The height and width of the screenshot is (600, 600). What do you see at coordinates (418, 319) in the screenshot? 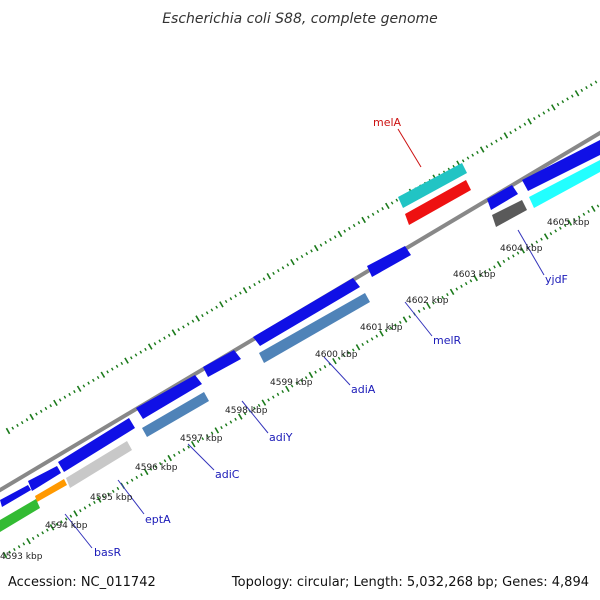
I see `connector-melR` at bounding box center [418, 319].